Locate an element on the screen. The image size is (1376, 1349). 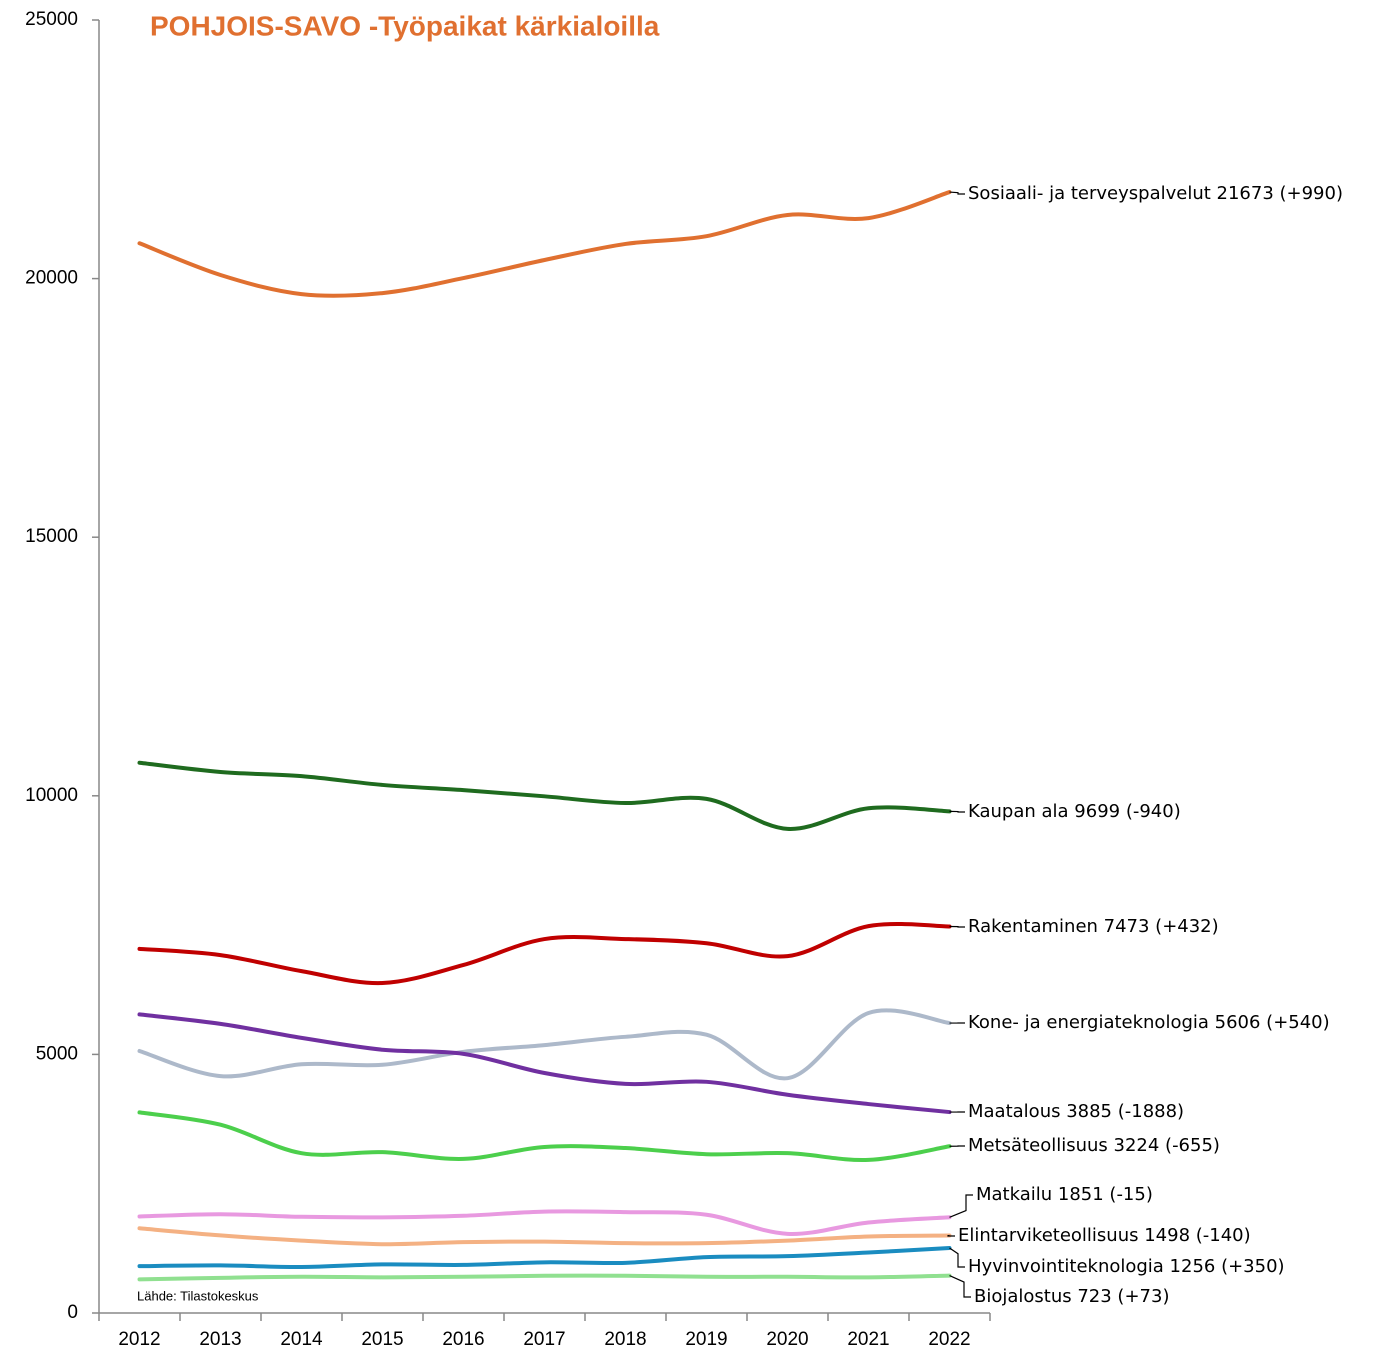
x-tick-label: 2020 is located at coordinates (787, 1339).